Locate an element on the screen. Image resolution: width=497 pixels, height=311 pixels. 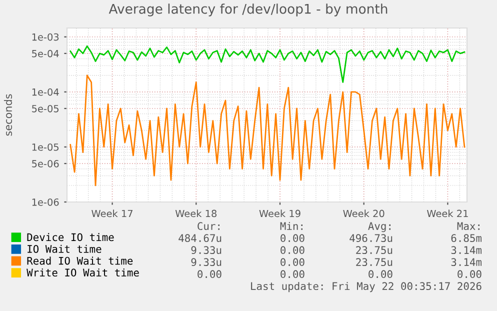
x-tick-label: Week 20 is located at coordinates (363, 214).